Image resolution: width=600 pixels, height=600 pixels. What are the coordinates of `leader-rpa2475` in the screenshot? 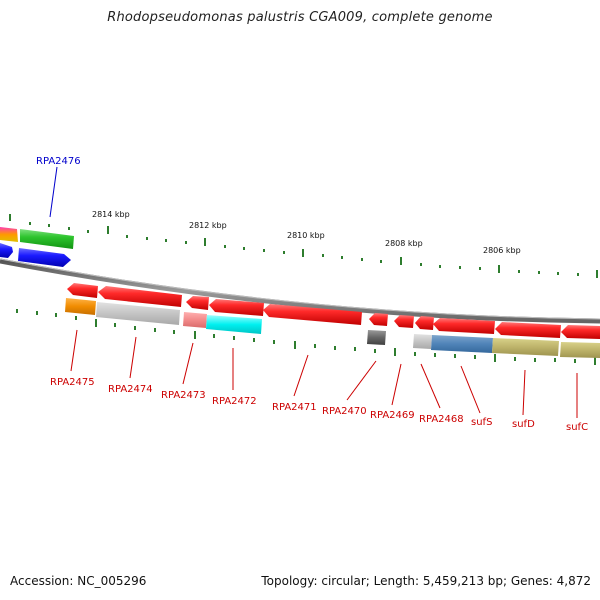 It's located at (74, 350).